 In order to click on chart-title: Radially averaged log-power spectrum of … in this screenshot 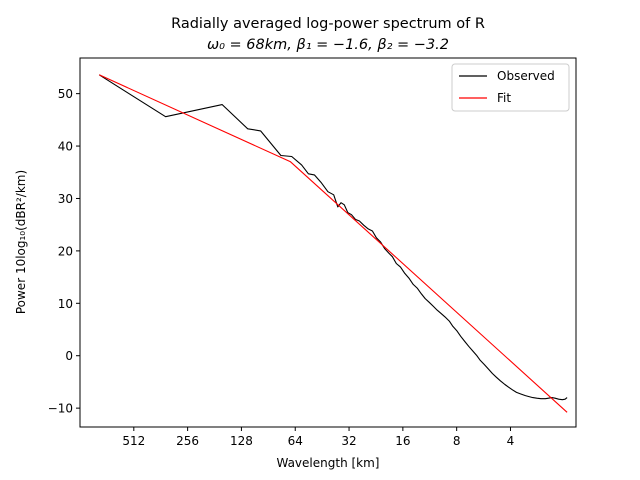, I will do `click(328, 34)`.